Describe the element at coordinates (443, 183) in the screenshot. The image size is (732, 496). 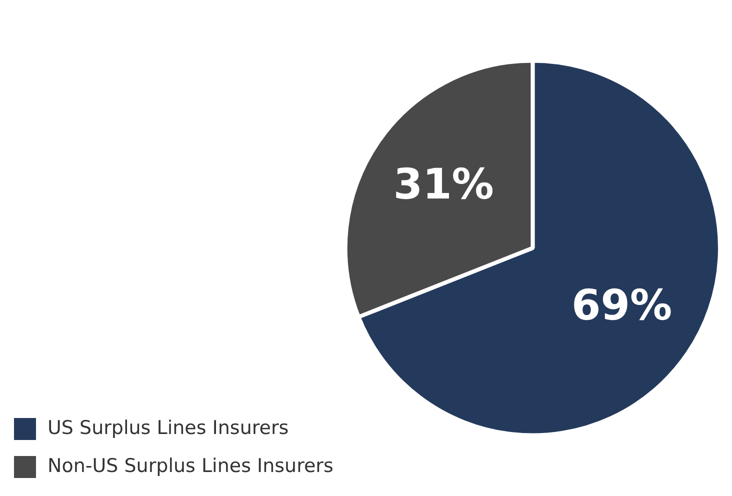
I see `data-label: 31%` at that location.